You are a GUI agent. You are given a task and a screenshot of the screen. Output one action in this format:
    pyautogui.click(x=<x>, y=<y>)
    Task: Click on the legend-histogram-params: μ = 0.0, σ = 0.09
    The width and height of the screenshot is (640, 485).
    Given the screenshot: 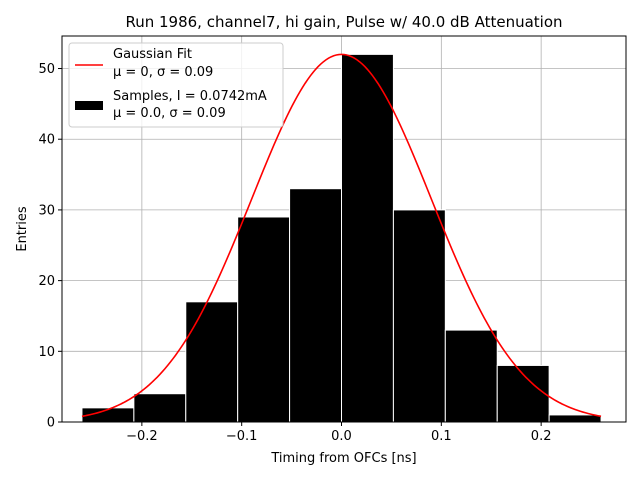 What is the action you would take?
    pyautogui.click(x=169, y=113)
    